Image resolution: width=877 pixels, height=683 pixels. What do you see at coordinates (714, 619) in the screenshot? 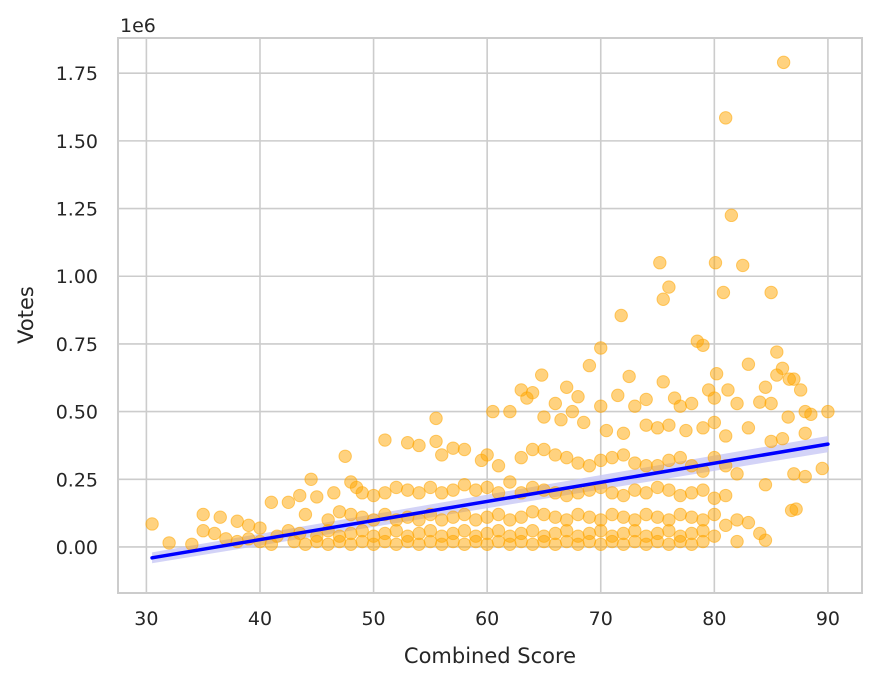
I see `x-tick-label: 80` at bounding box center [714, 619].